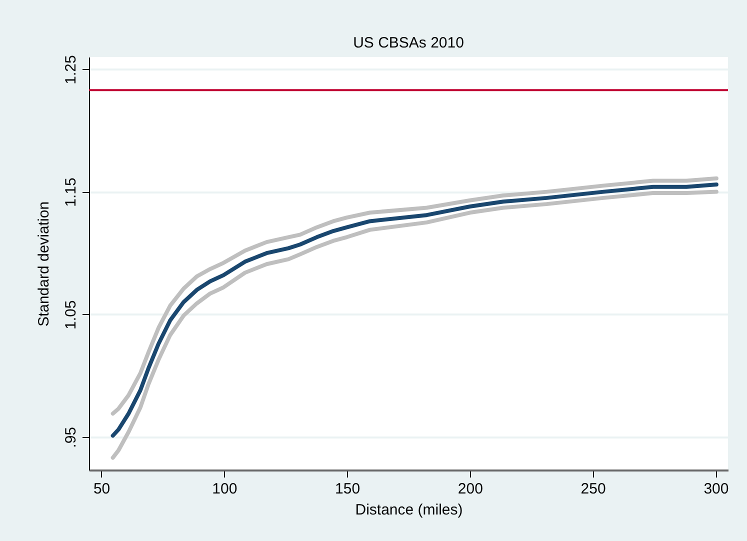 Image resolution: width=747 pixels, height=541 pixels. Describe the element at coordinates (409, 510) in the screenshot. I see `x-axis-title: Distance (miles)` at that location.